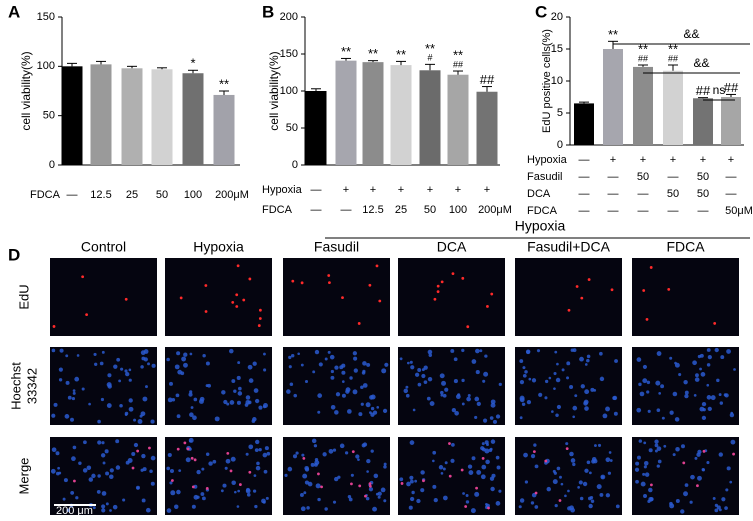 The height and width of the screenshot is (521, 753). Describe the element at coordinates (103, 247) in the screenshot. I see `column-label: Control` at that location.